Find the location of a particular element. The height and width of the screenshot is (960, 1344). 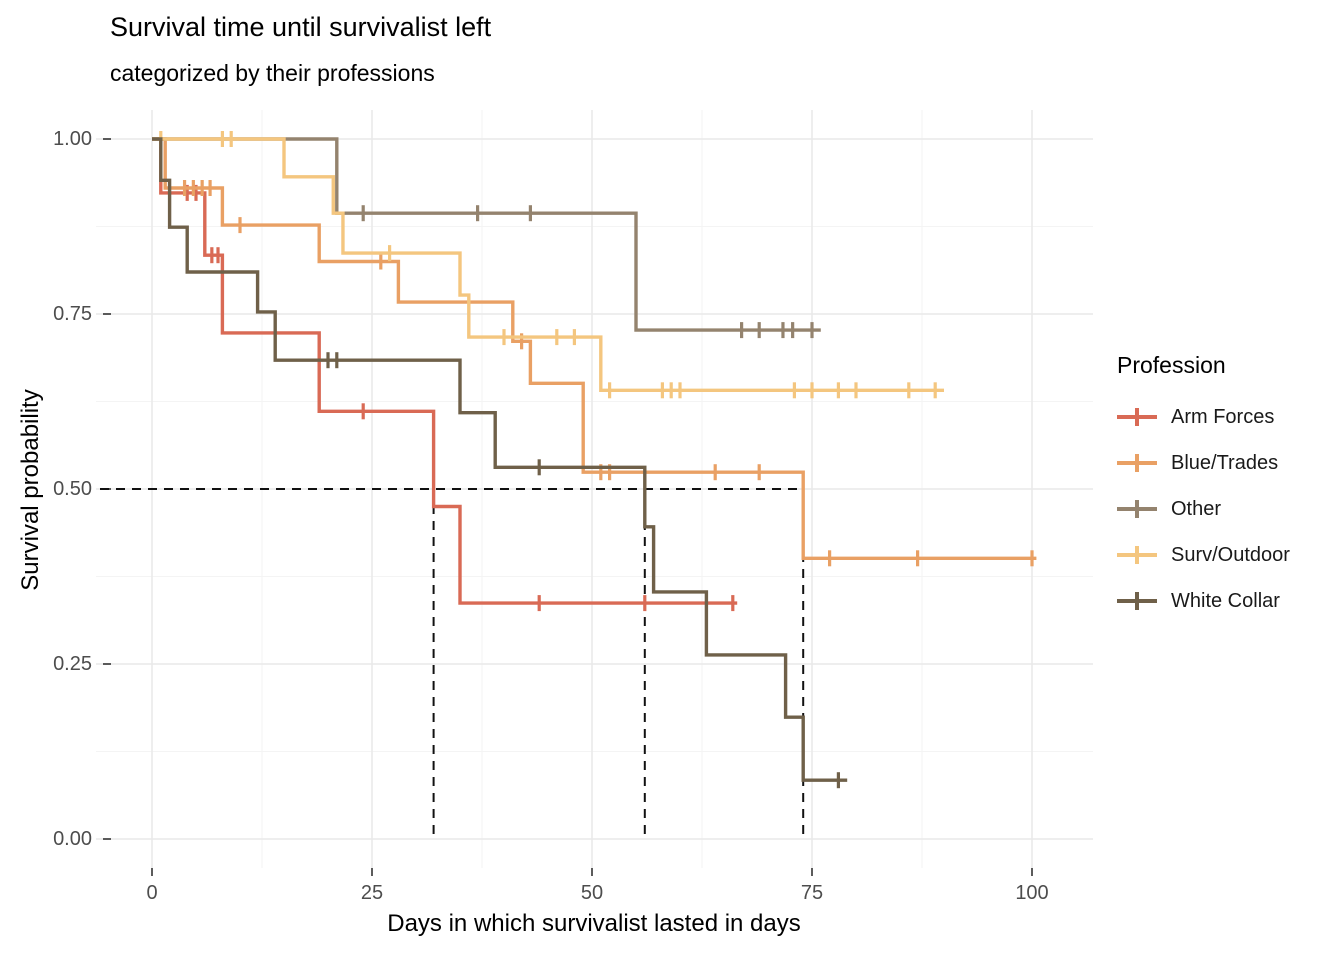

chart-title: Survival time until survivalist left is located at coordinates (301, 27).